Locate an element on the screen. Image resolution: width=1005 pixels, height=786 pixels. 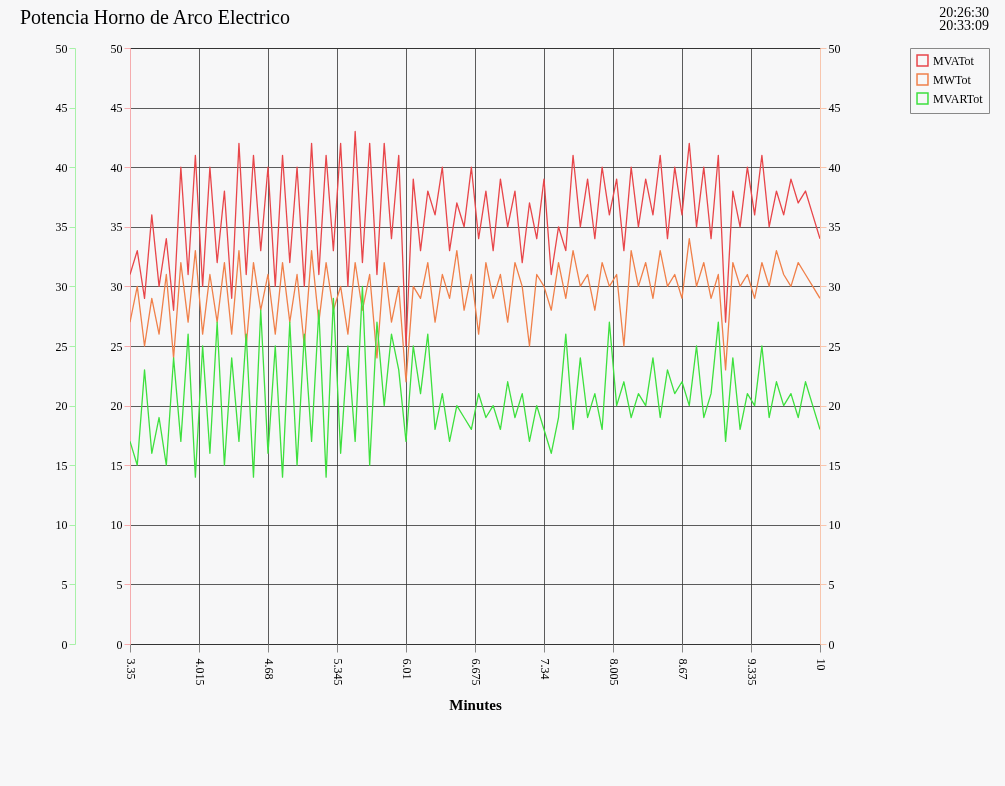
x-tick-label: 7.34 is located at coordinates (544, 669).